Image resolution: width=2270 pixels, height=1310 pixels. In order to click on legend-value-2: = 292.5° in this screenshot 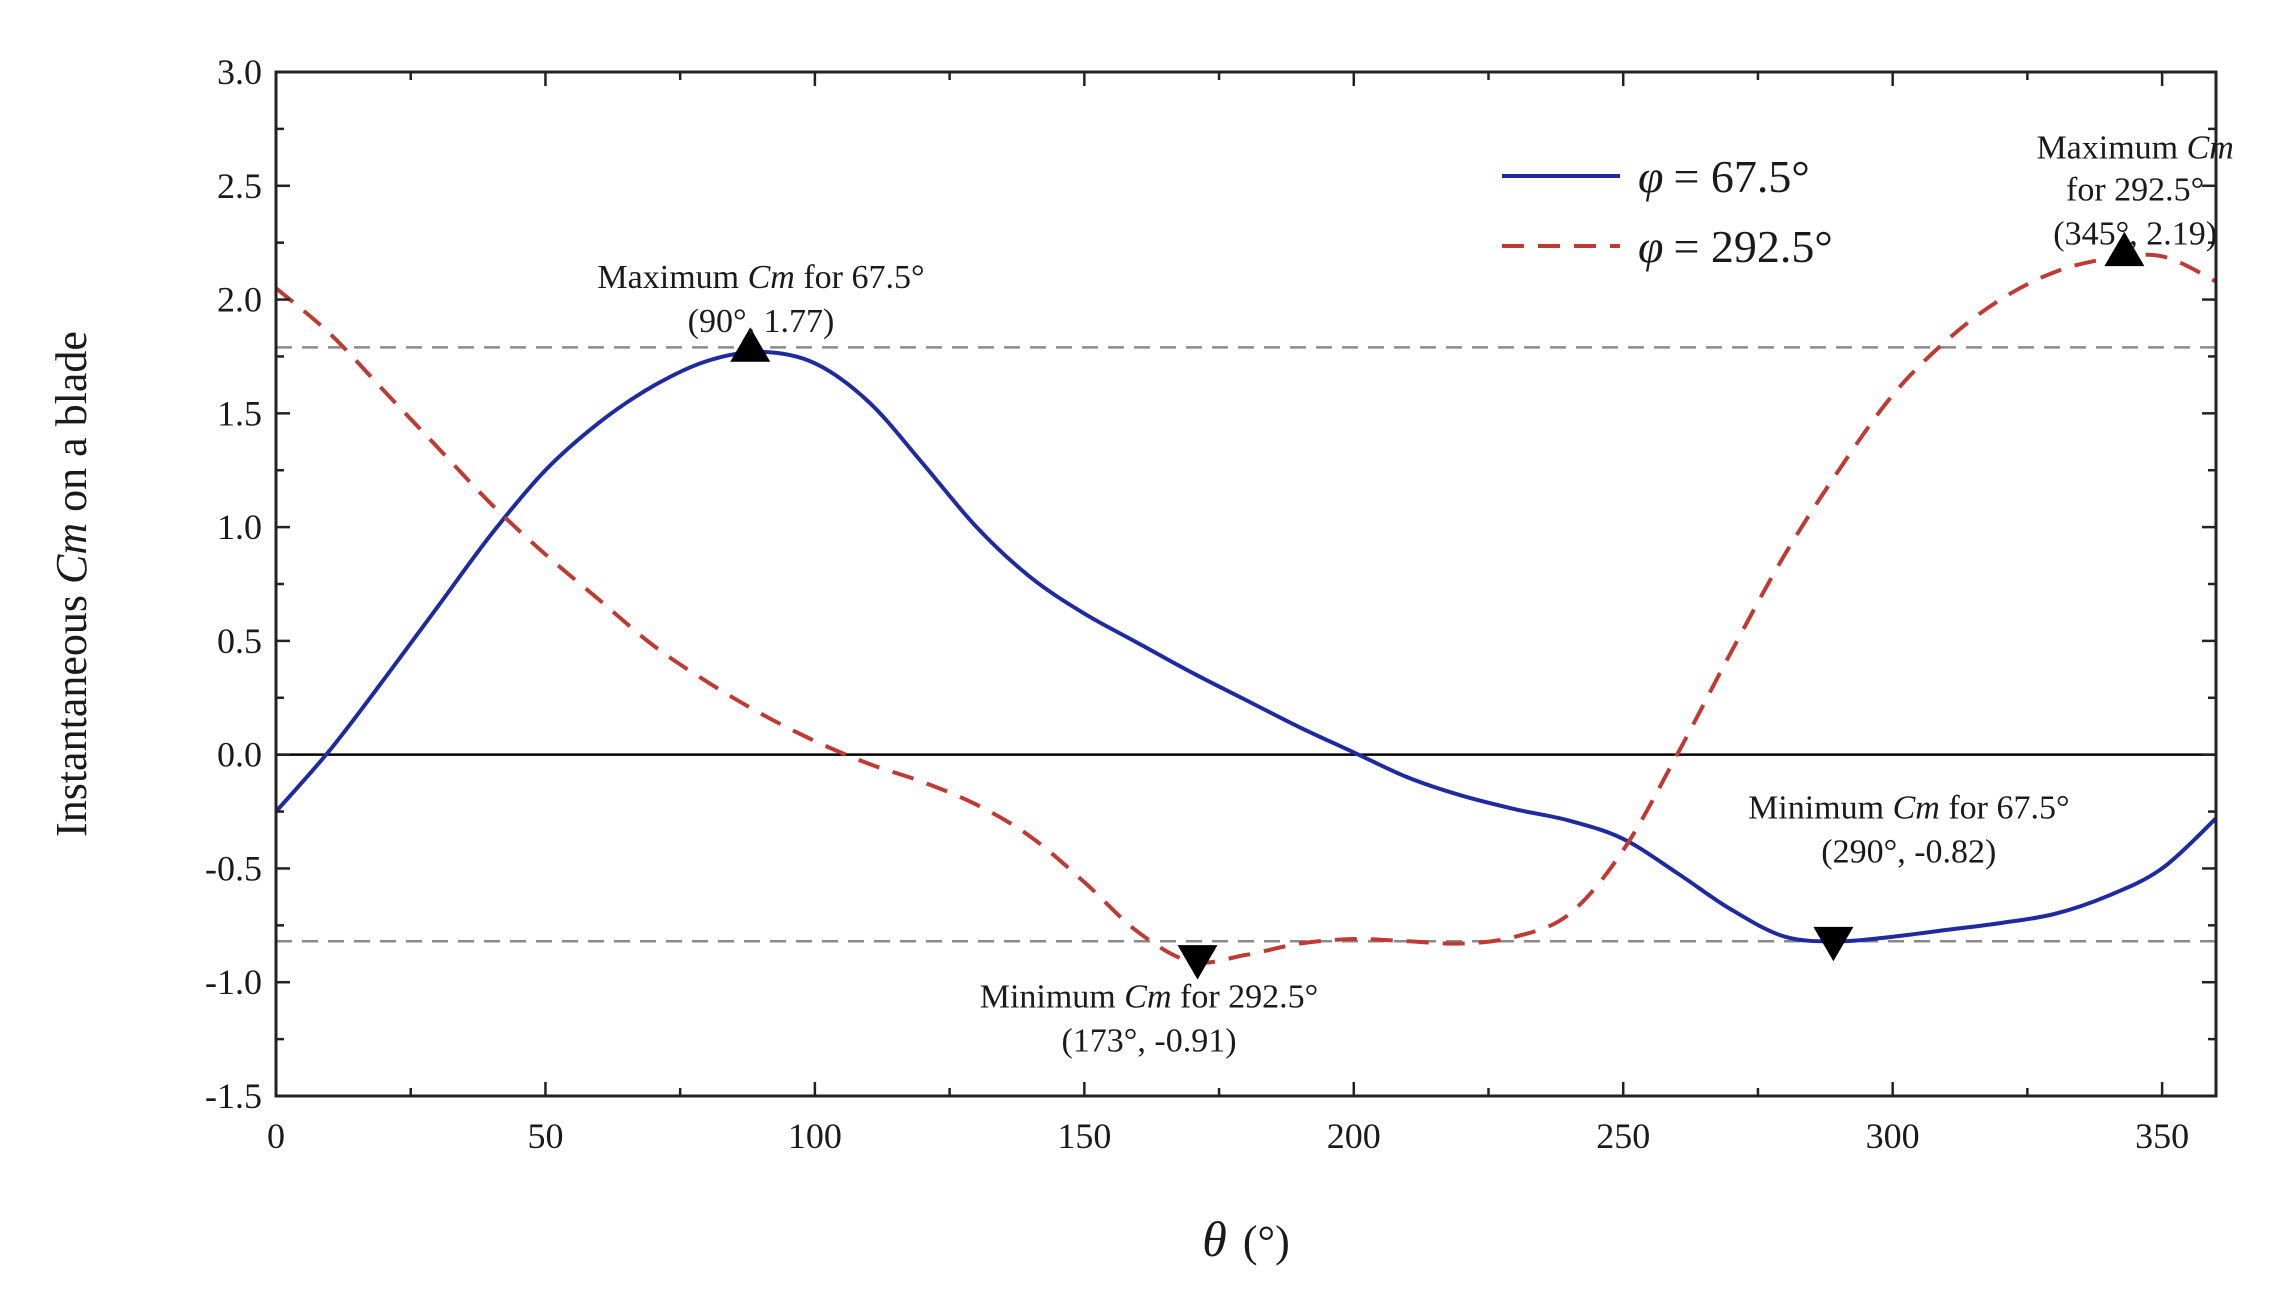, I will do `click(1752, 246)`.